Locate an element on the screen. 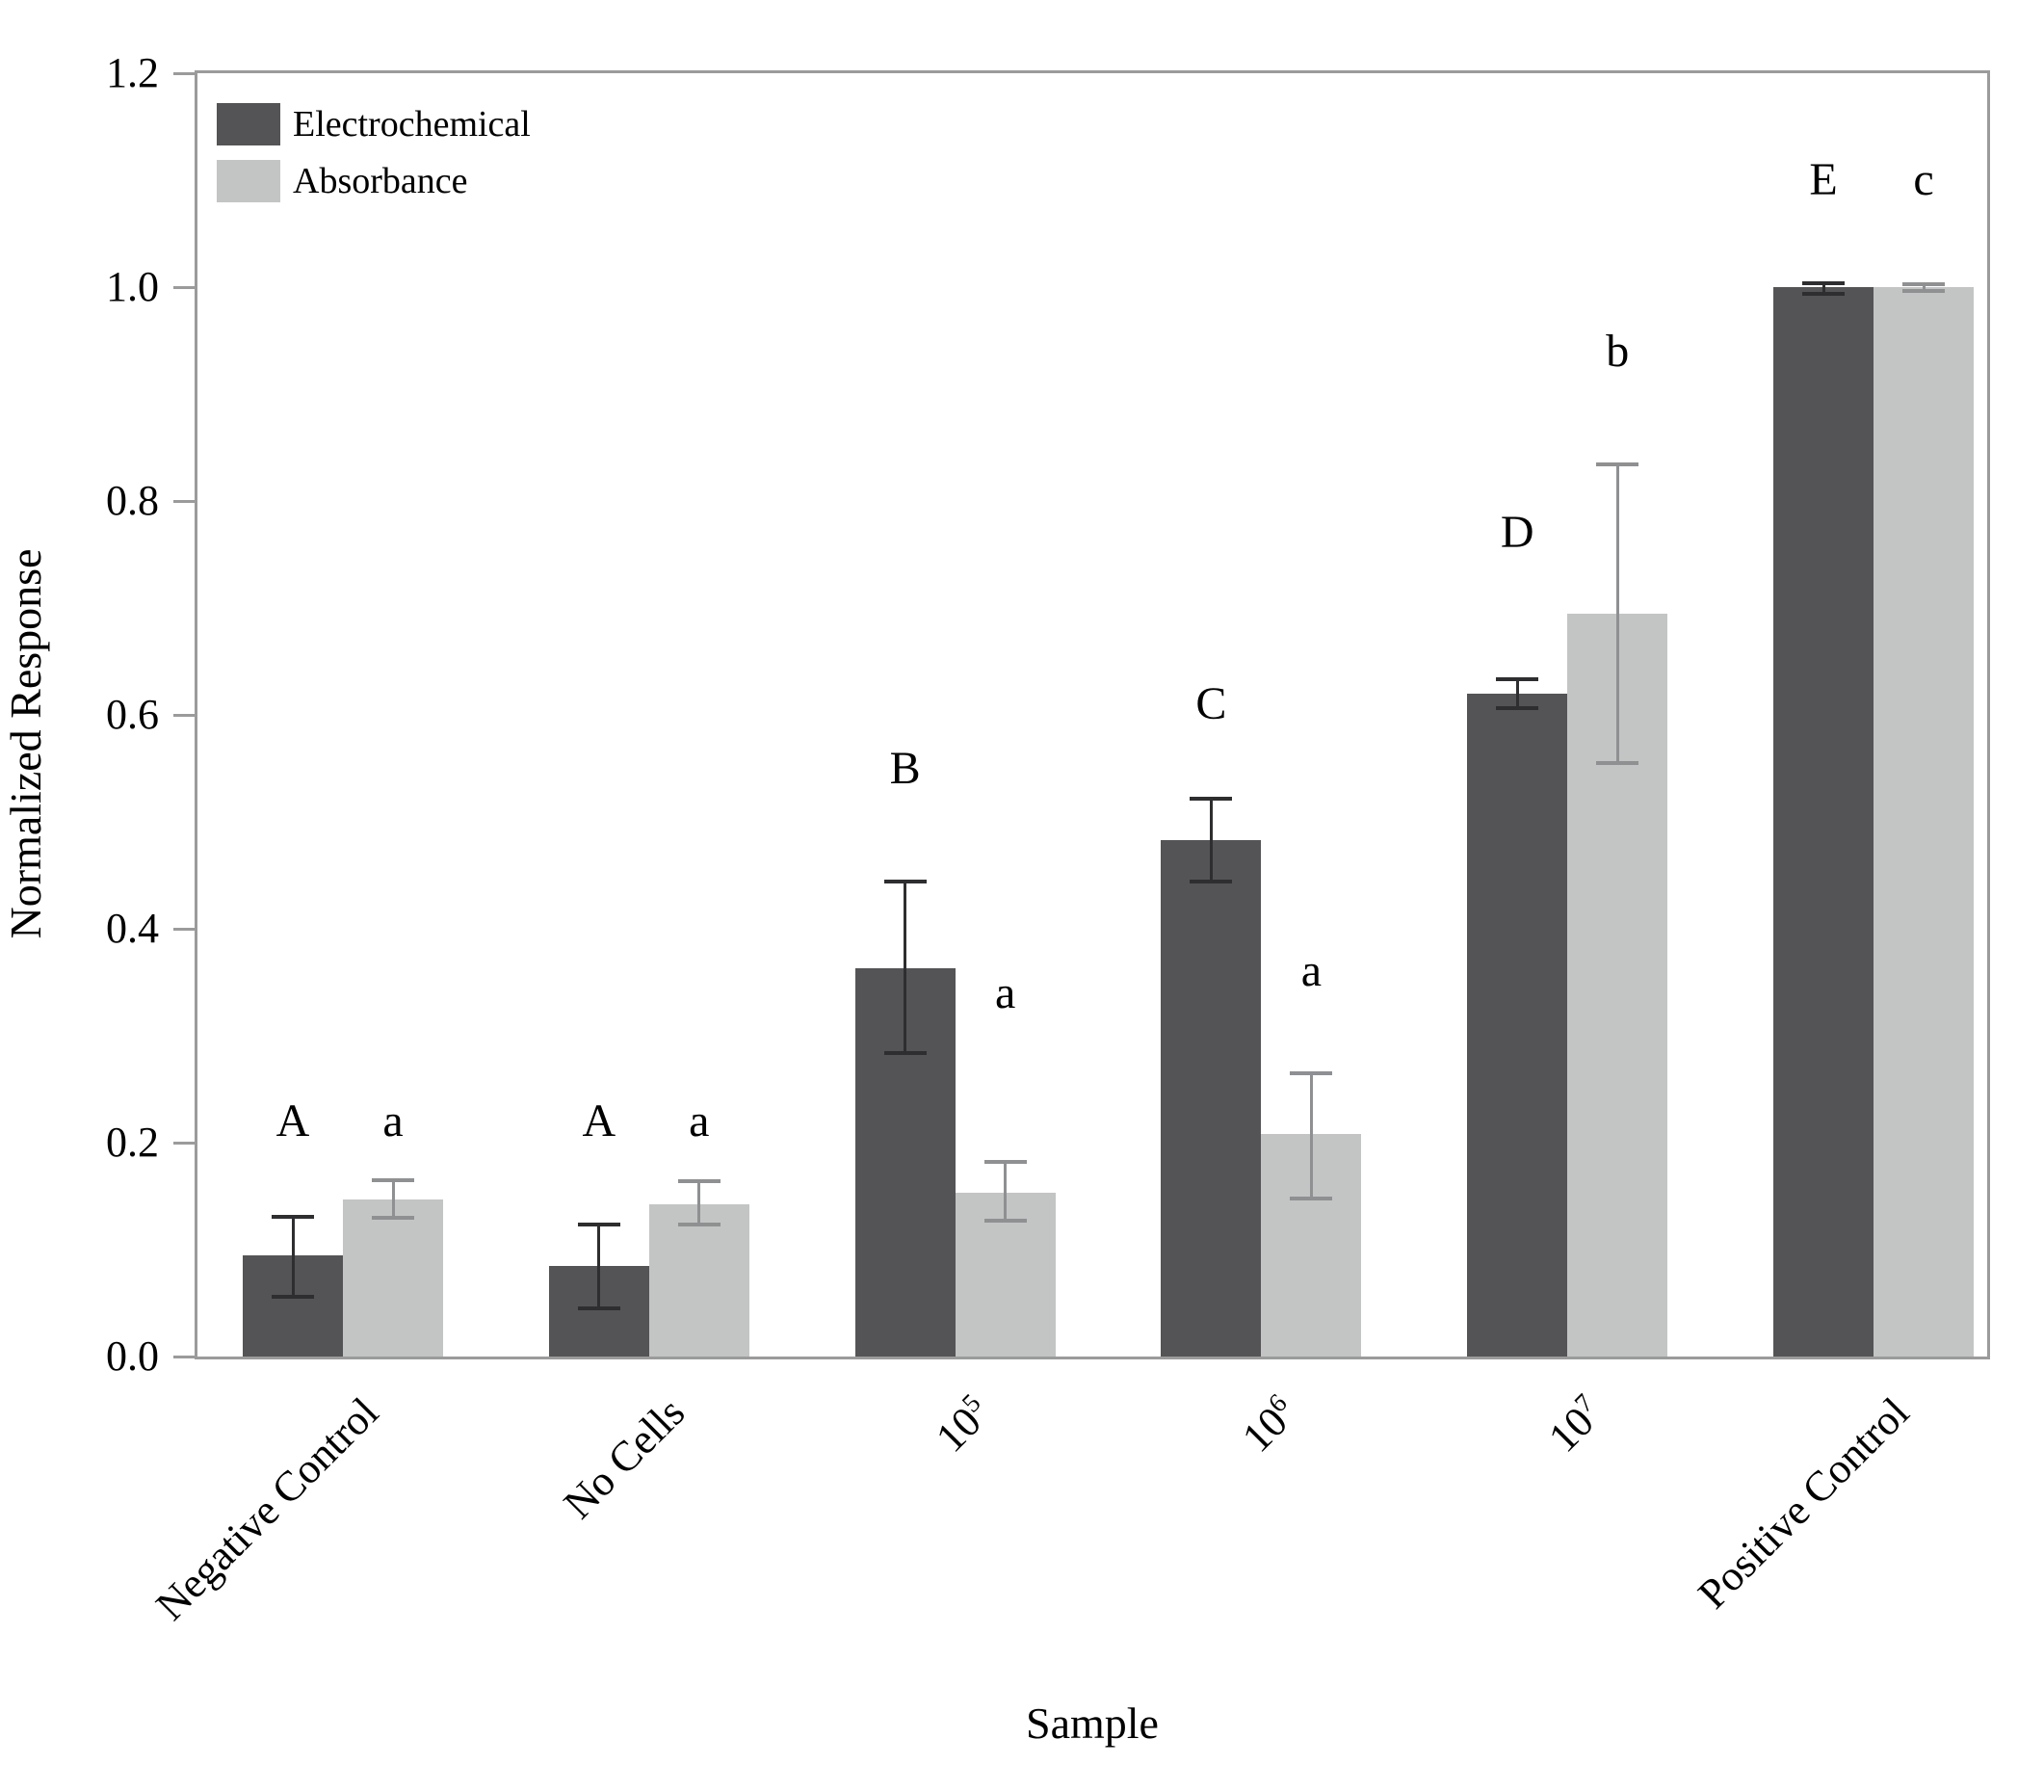  significance-letter: C is located at coordinates (1211, 703).